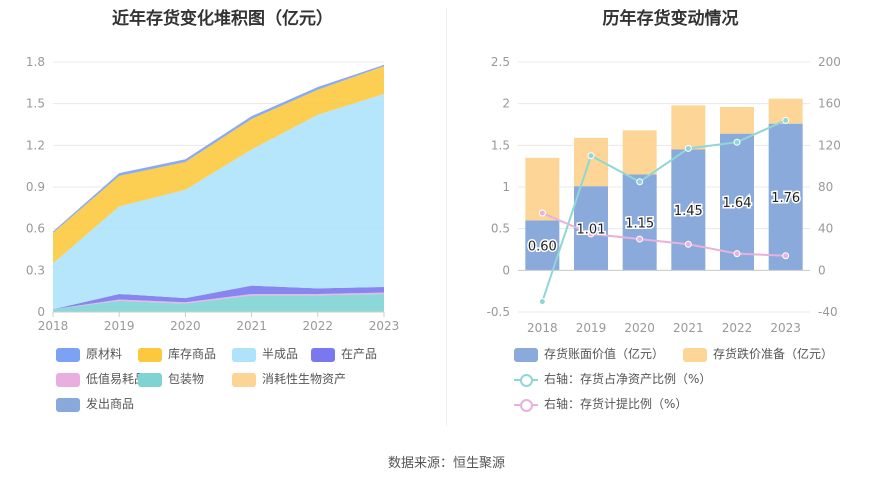 This screenshot has width=893, height=481. What do you see at coordinates (192, 354) in the screenshot?
I see `legend-label: 库存商品` at bounding box center [192, 354].